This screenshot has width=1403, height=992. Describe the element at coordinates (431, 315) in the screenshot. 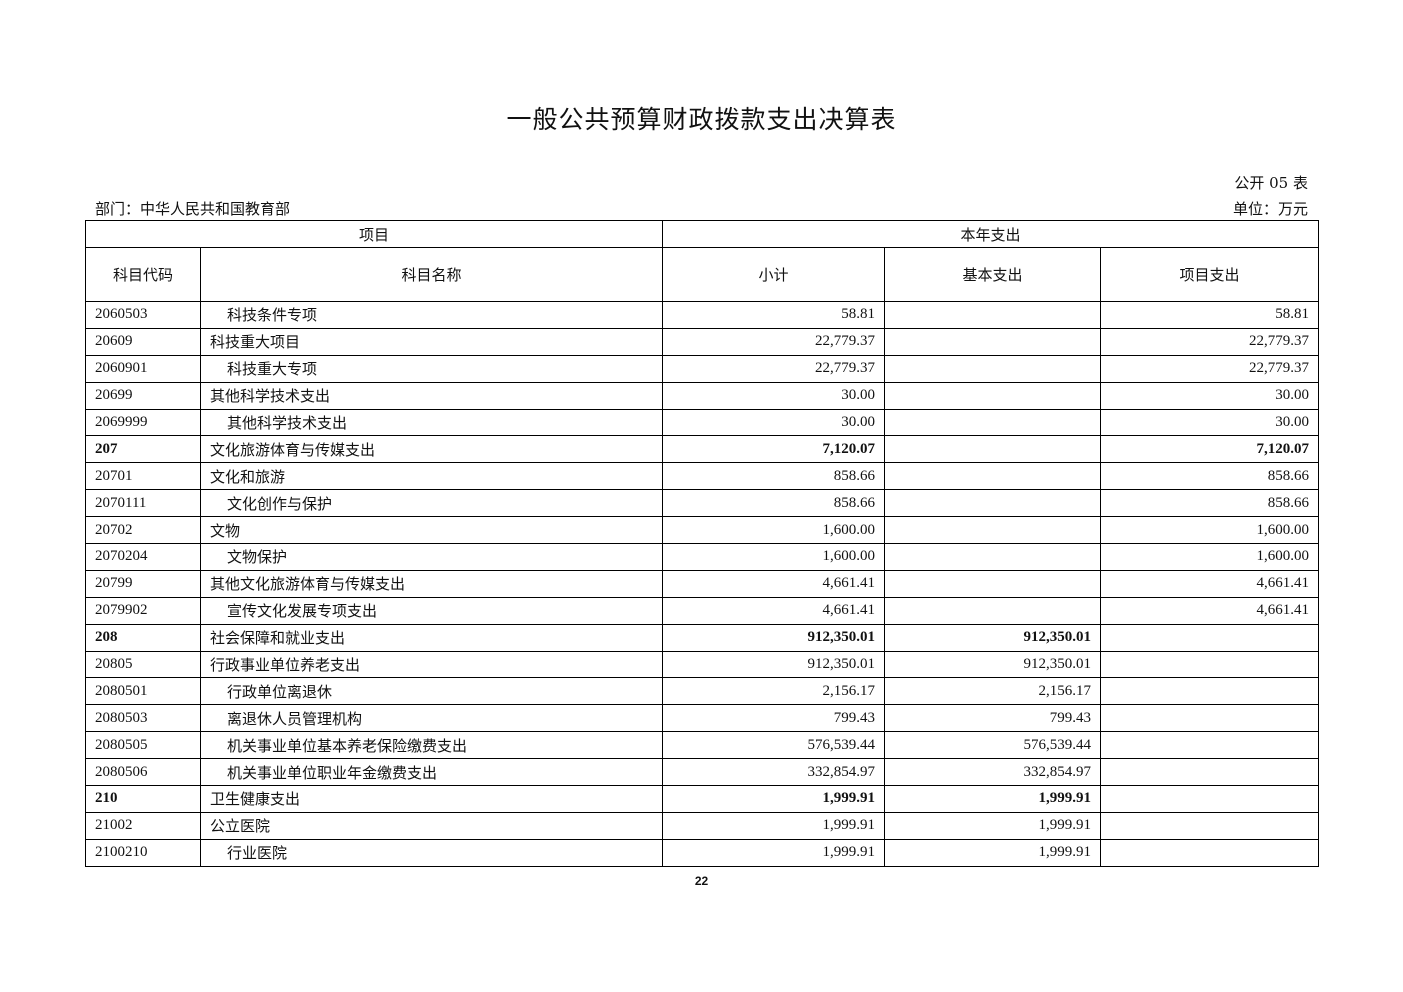

I see `cell-name: 科技条件专项` at that location.